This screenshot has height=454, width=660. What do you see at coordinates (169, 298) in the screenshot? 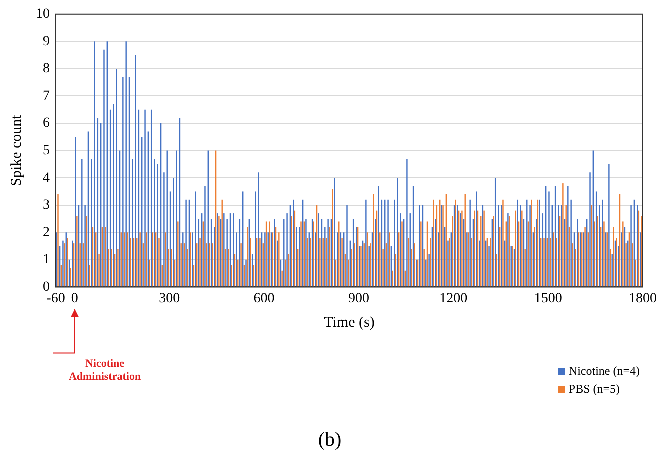
I see `x-tick-label: 300` at bounding box center [169, 298].